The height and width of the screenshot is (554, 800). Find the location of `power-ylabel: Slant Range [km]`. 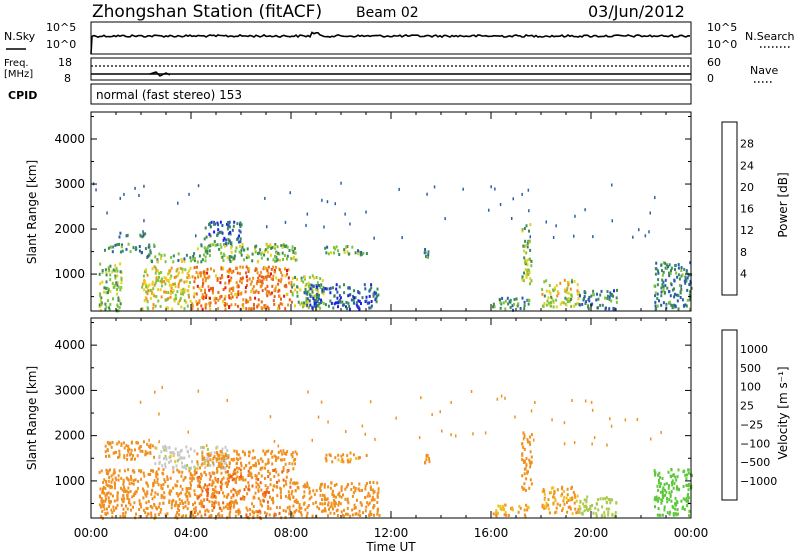

power-ylabel: Slant Range [km] is located at coordinates (32, 212).